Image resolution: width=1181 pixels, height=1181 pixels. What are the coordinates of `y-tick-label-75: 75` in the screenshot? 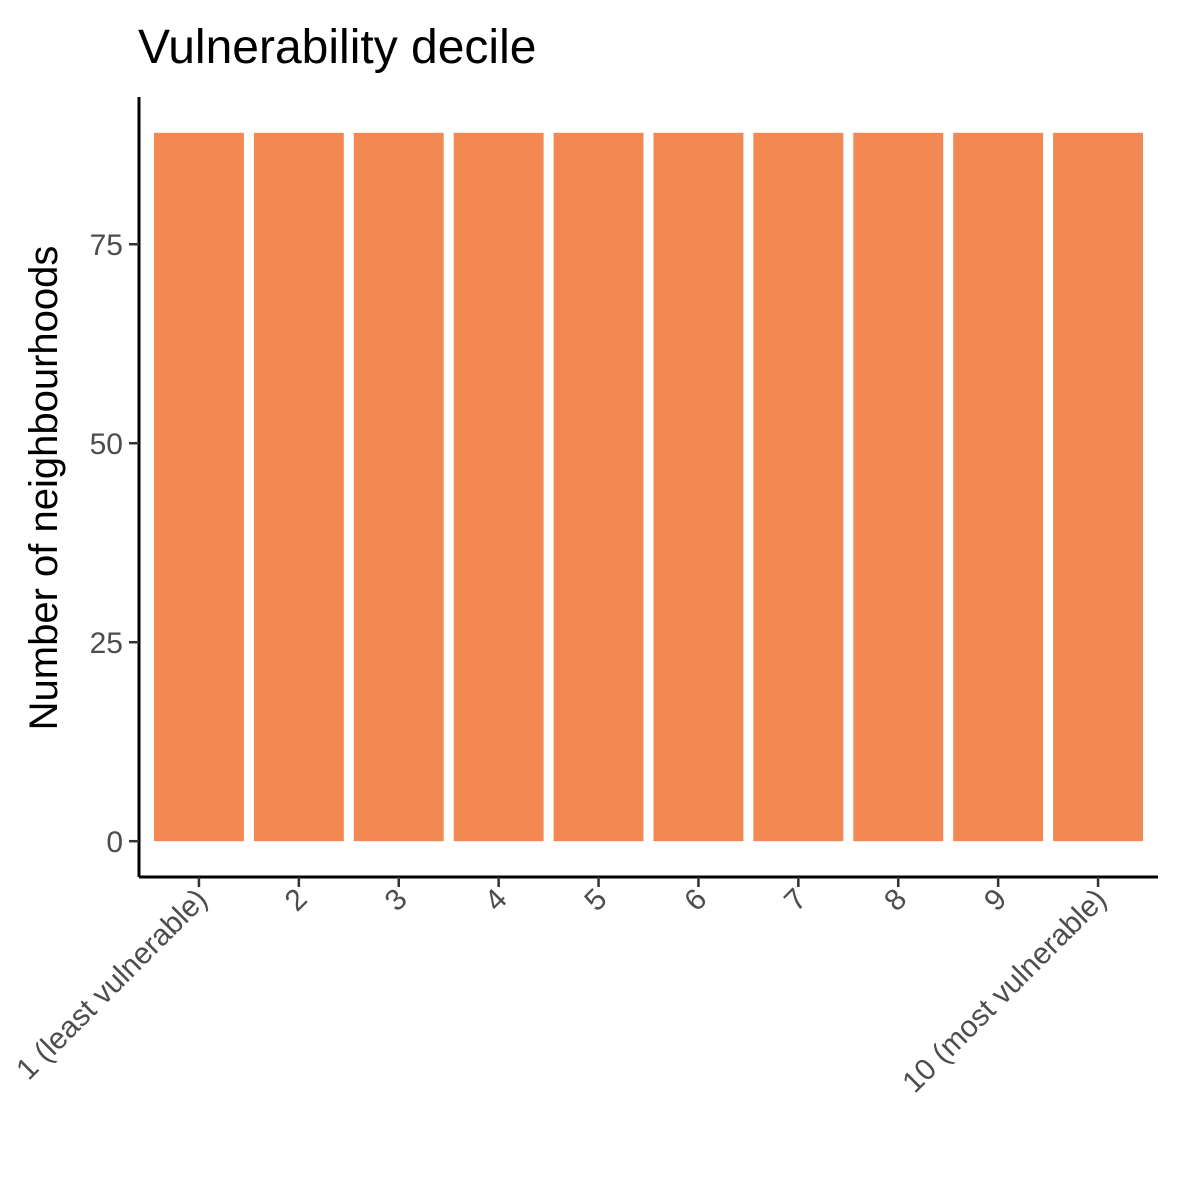 It's located at (106, 245).